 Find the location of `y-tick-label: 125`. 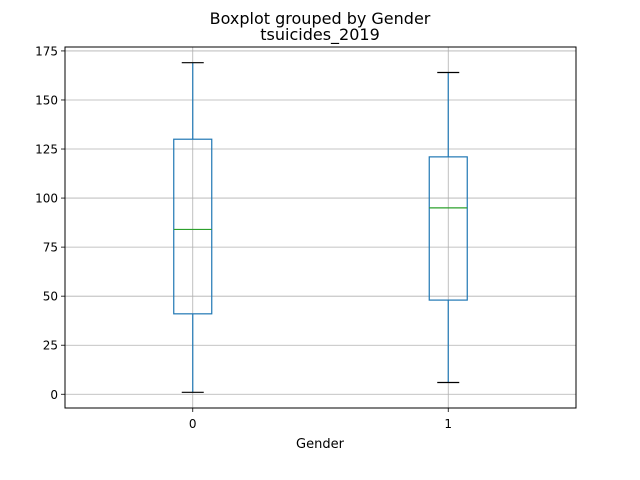

y-tick-label: 125 is located at coordinates (46, 150).